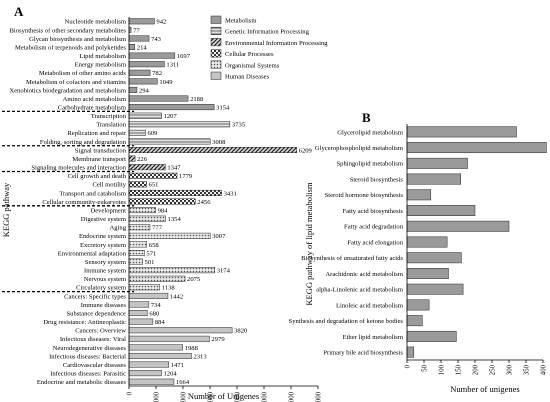  What do you see at coordinates (247, 77) in the screenshot?
I see `legend-label: Human Diseases` at bounding box center [247, 77].